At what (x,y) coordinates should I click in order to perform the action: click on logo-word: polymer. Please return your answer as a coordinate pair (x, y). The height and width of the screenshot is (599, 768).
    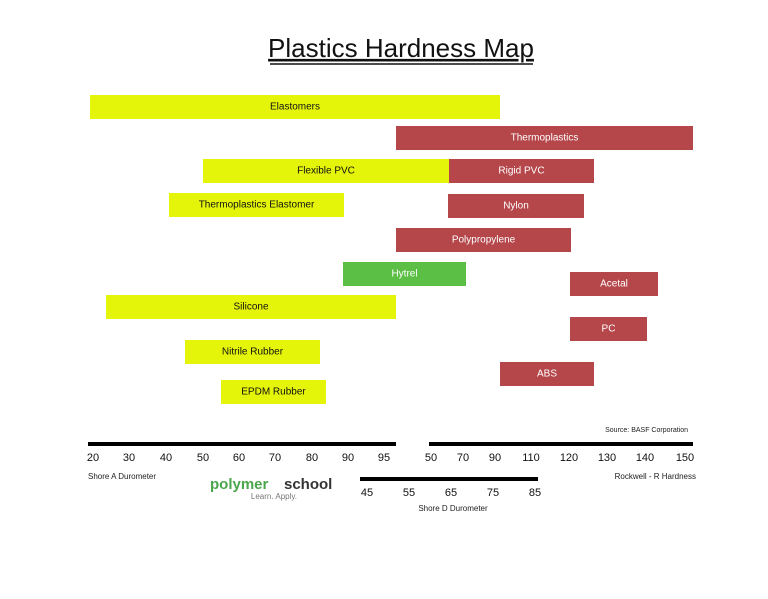
    Looking at the image, I should click on (239, 484).